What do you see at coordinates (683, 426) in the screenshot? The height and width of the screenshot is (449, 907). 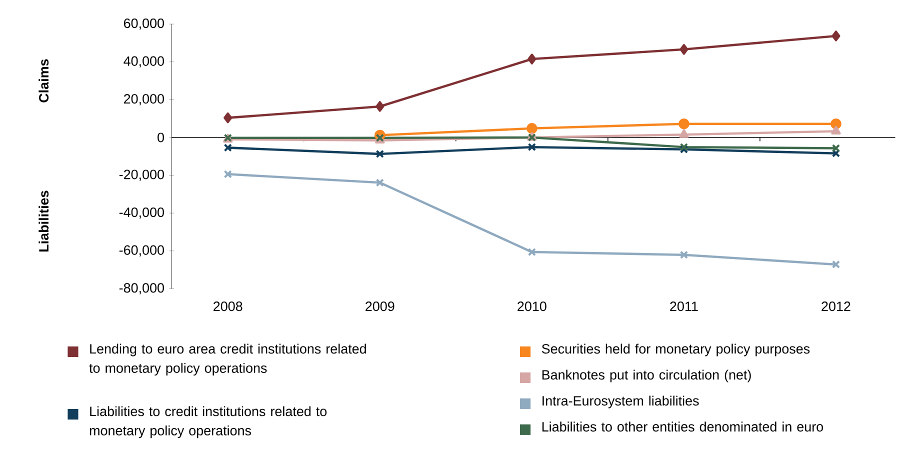 I see `legend-label: Liabilities to other entities denominated in euro` at bounding box center [683, 426].